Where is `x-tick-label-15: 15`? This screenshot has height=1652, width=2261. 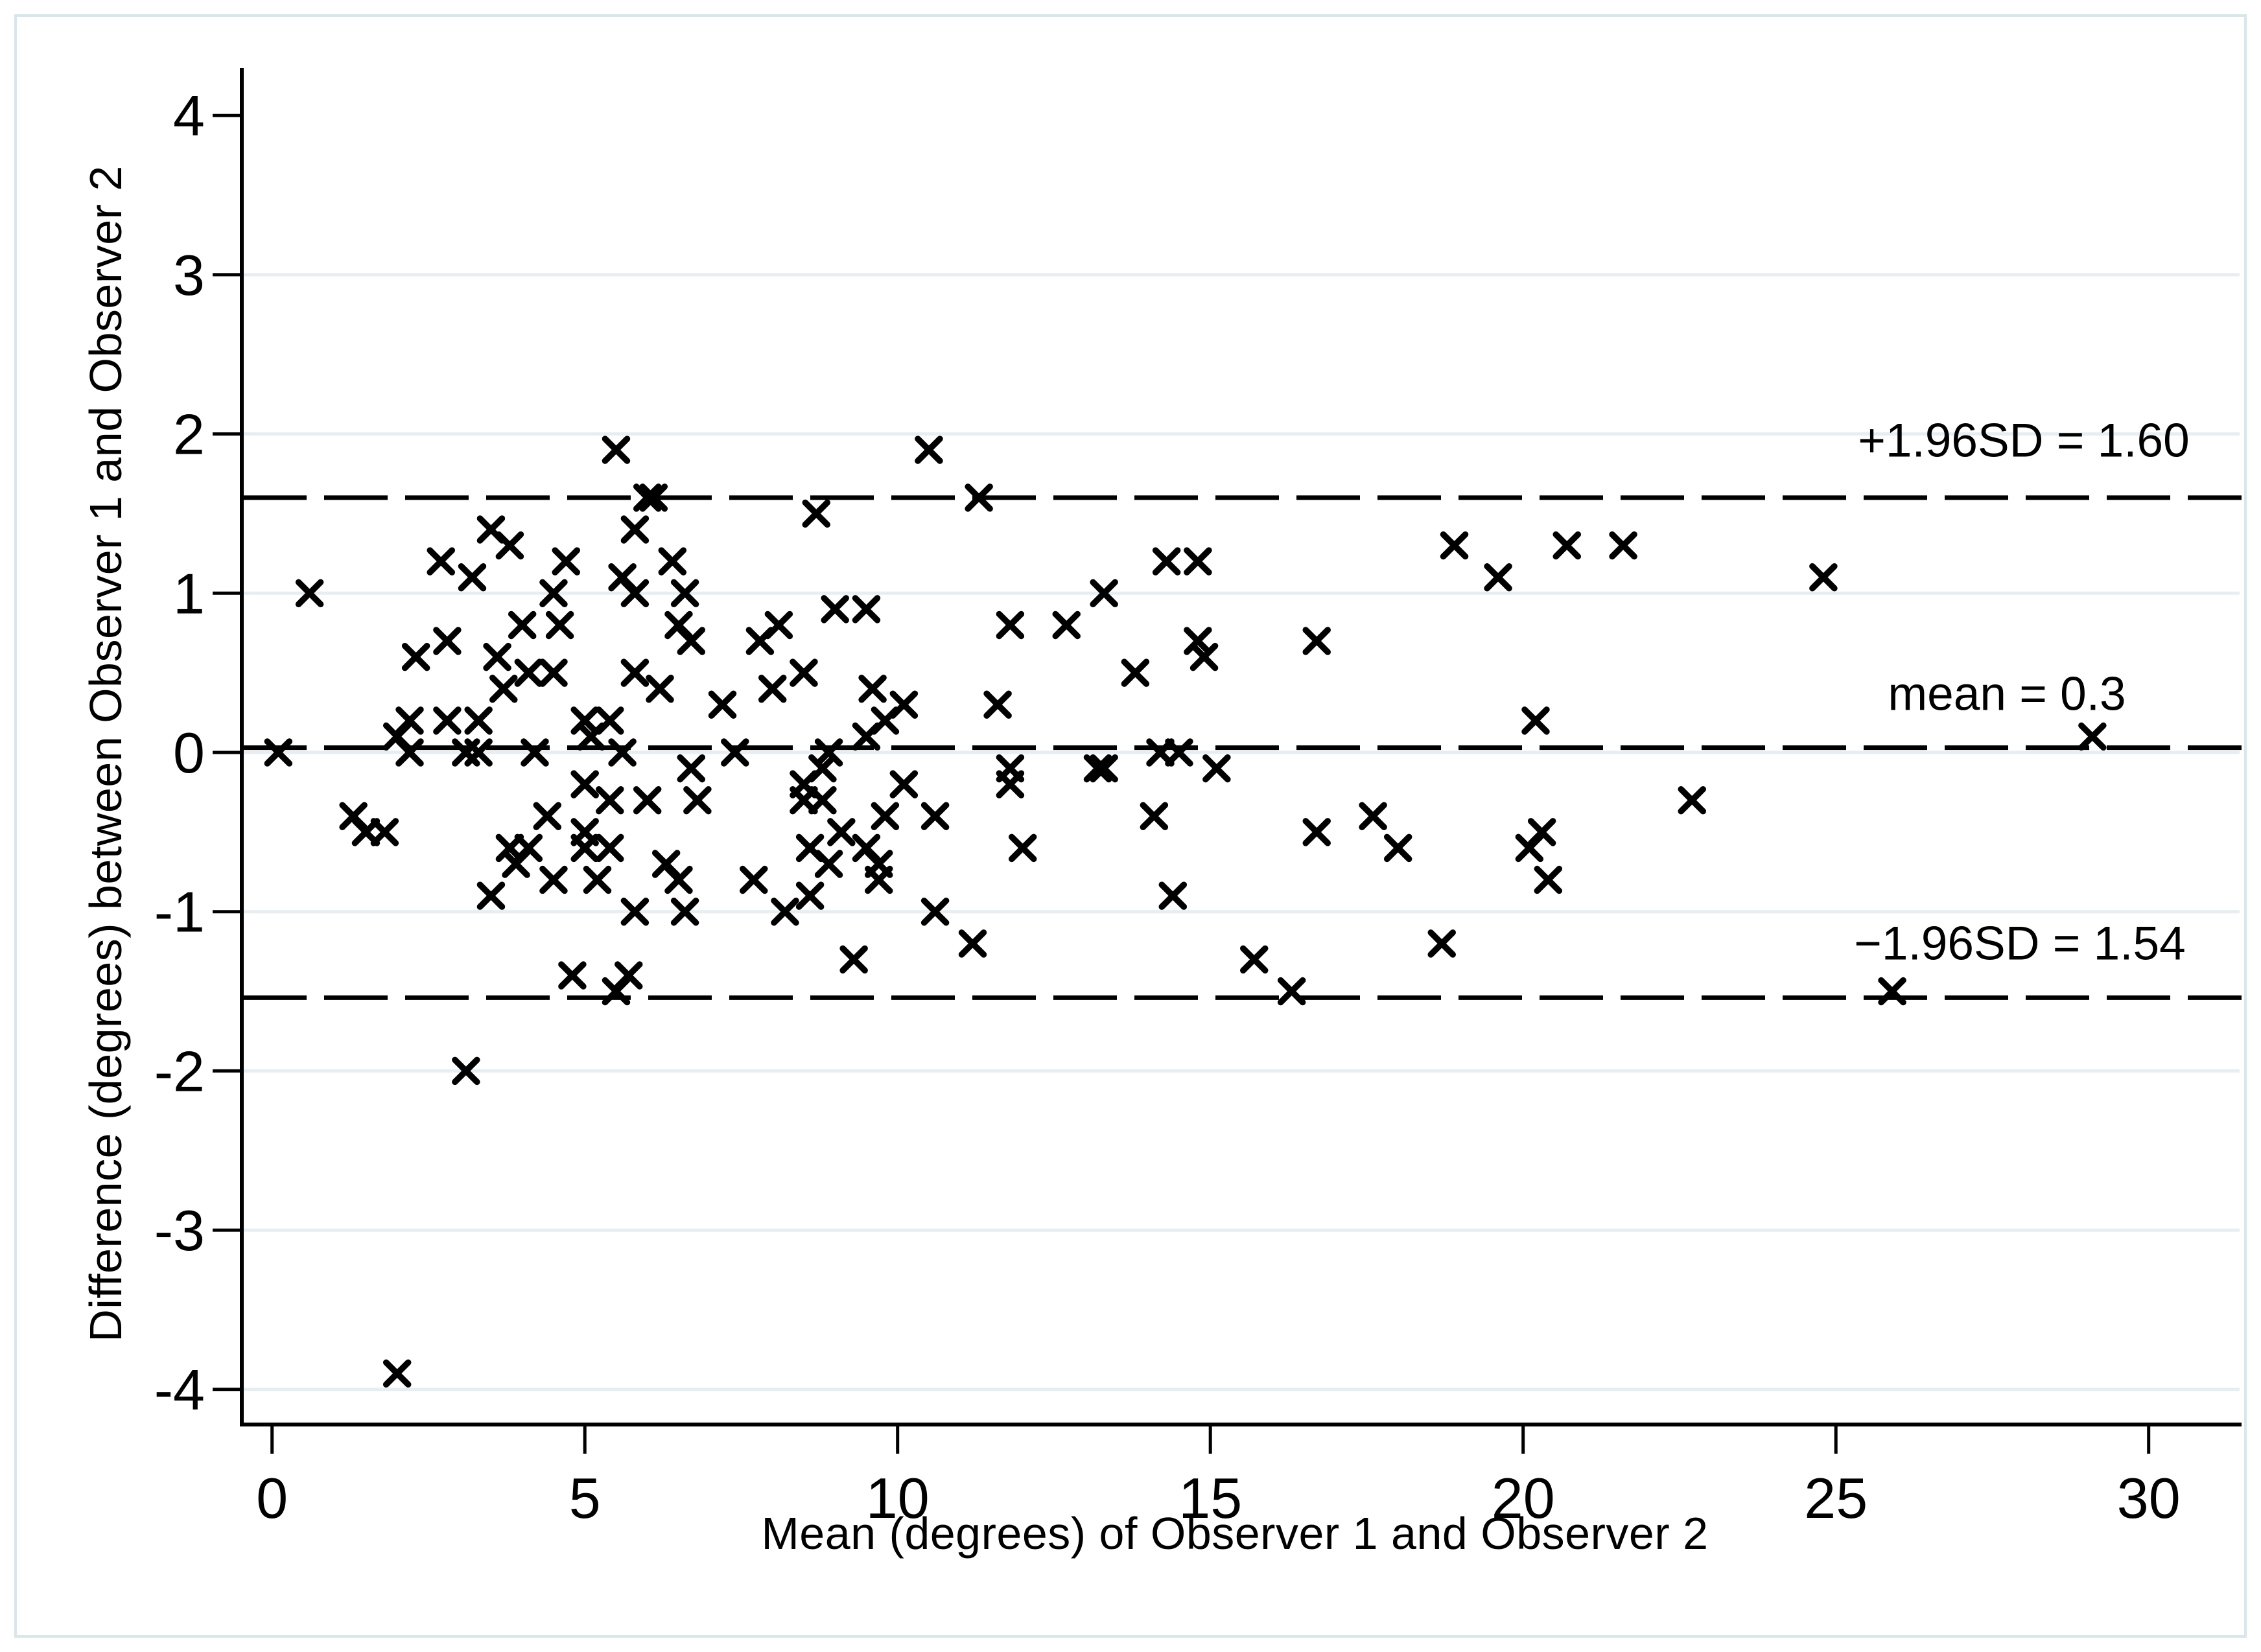 x-tick-label-15: 15 is located at coordinates (1210, 1498).